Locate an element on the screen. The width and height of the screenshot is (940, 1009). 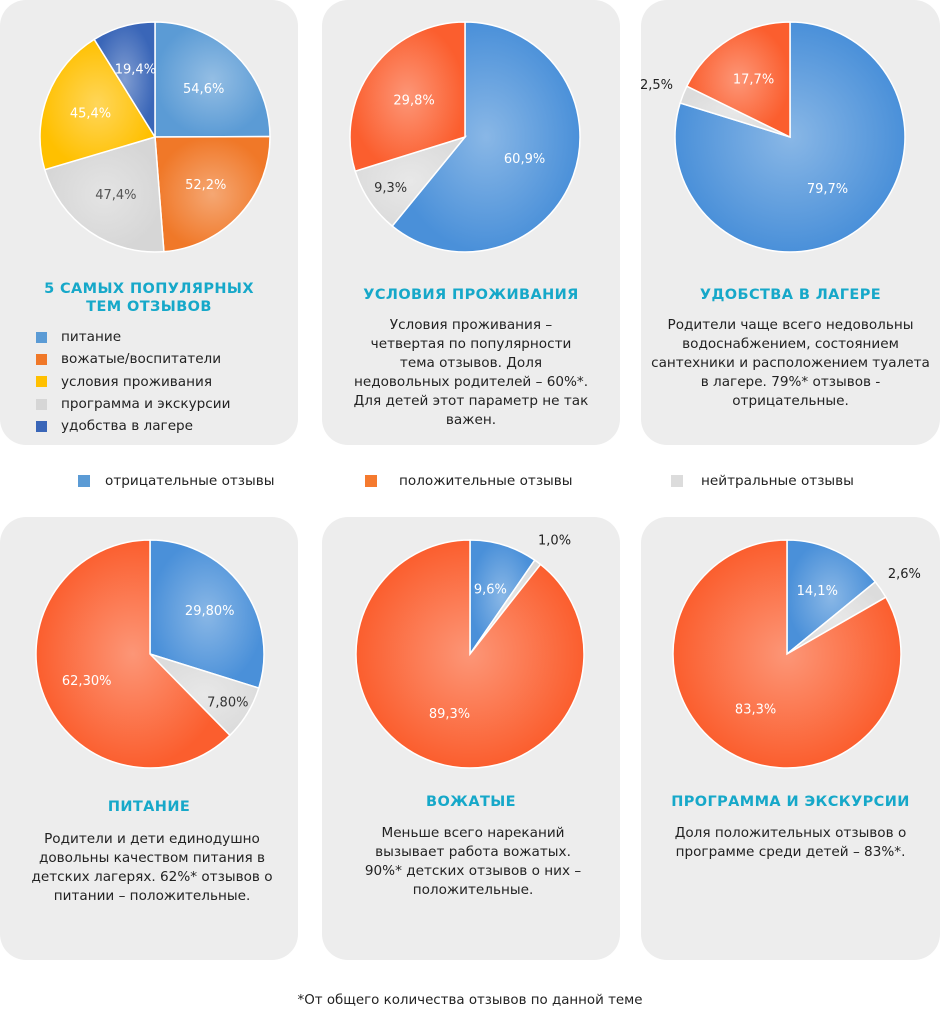
pie-chart-top-topics: 54,6% 52,2% 47,4% 45,4% 19,4% is located at coordinates (155, 137).